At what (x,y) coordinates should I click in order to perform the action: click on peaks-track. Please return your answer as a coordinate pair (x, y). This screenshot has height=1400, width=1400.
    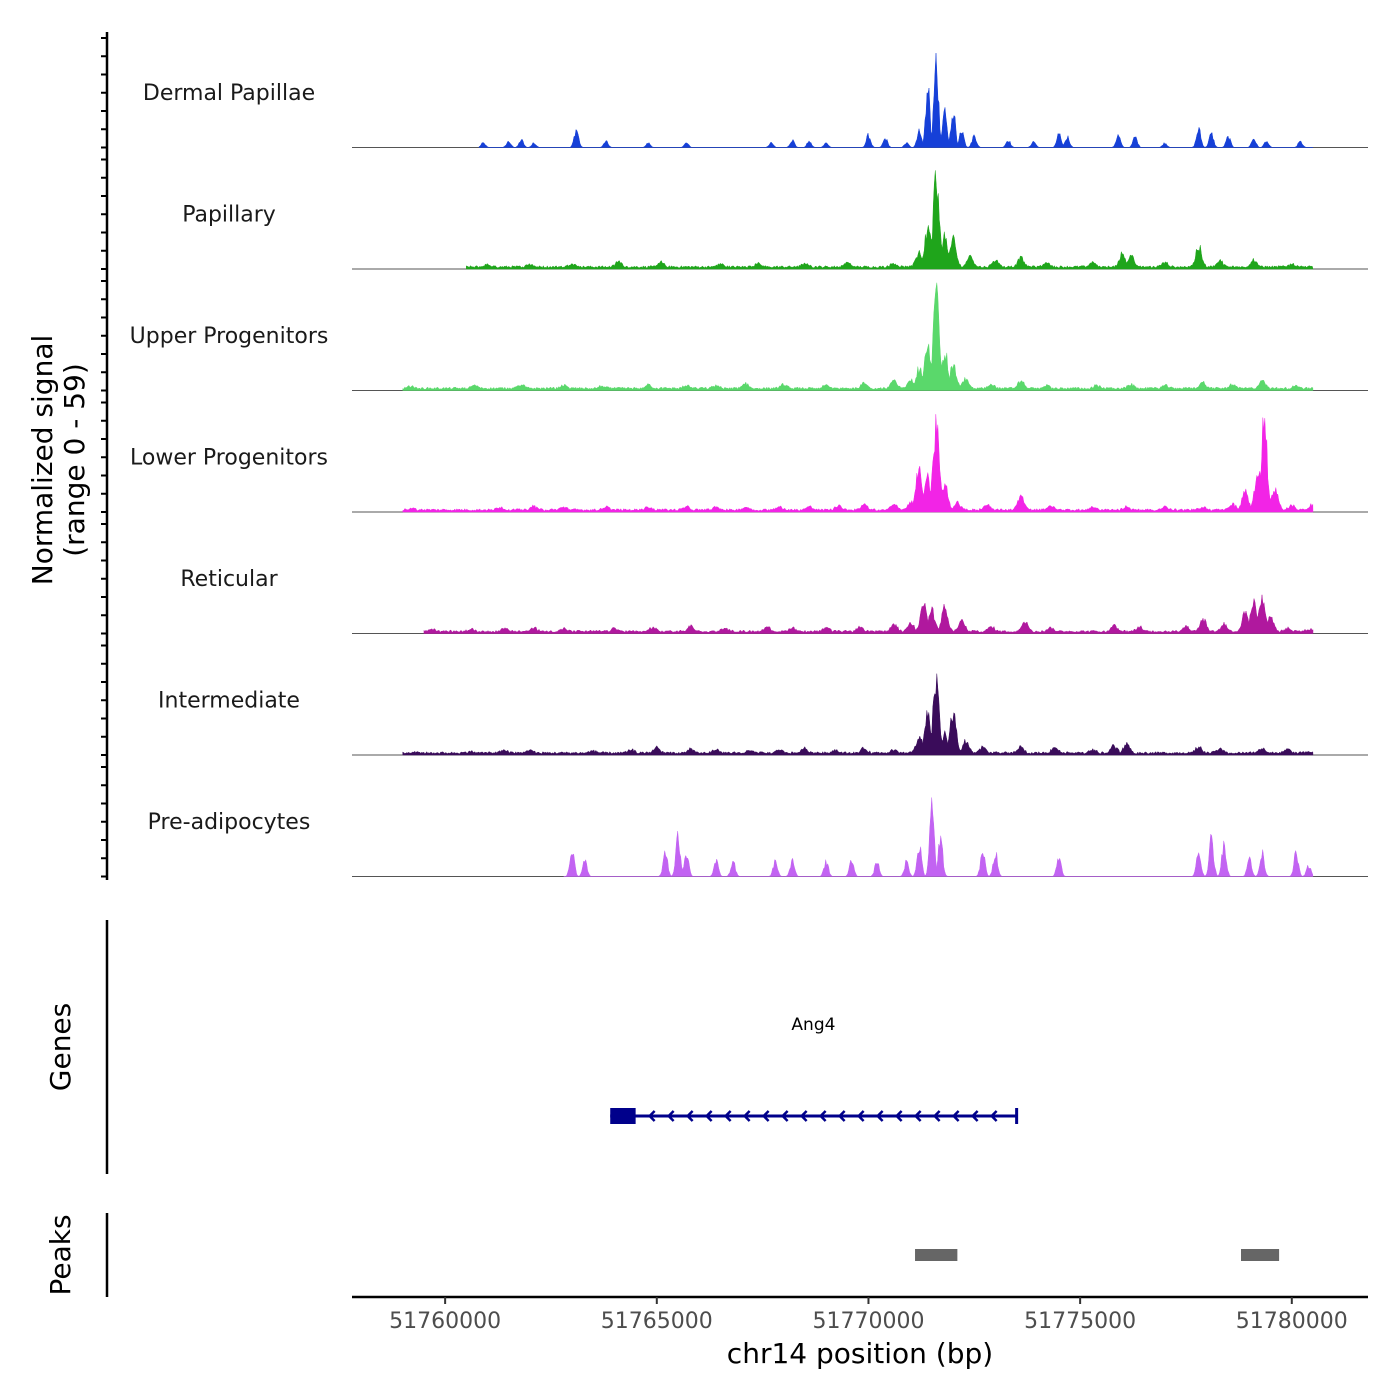
    Looking at the image, I should click on (1097, 1255).